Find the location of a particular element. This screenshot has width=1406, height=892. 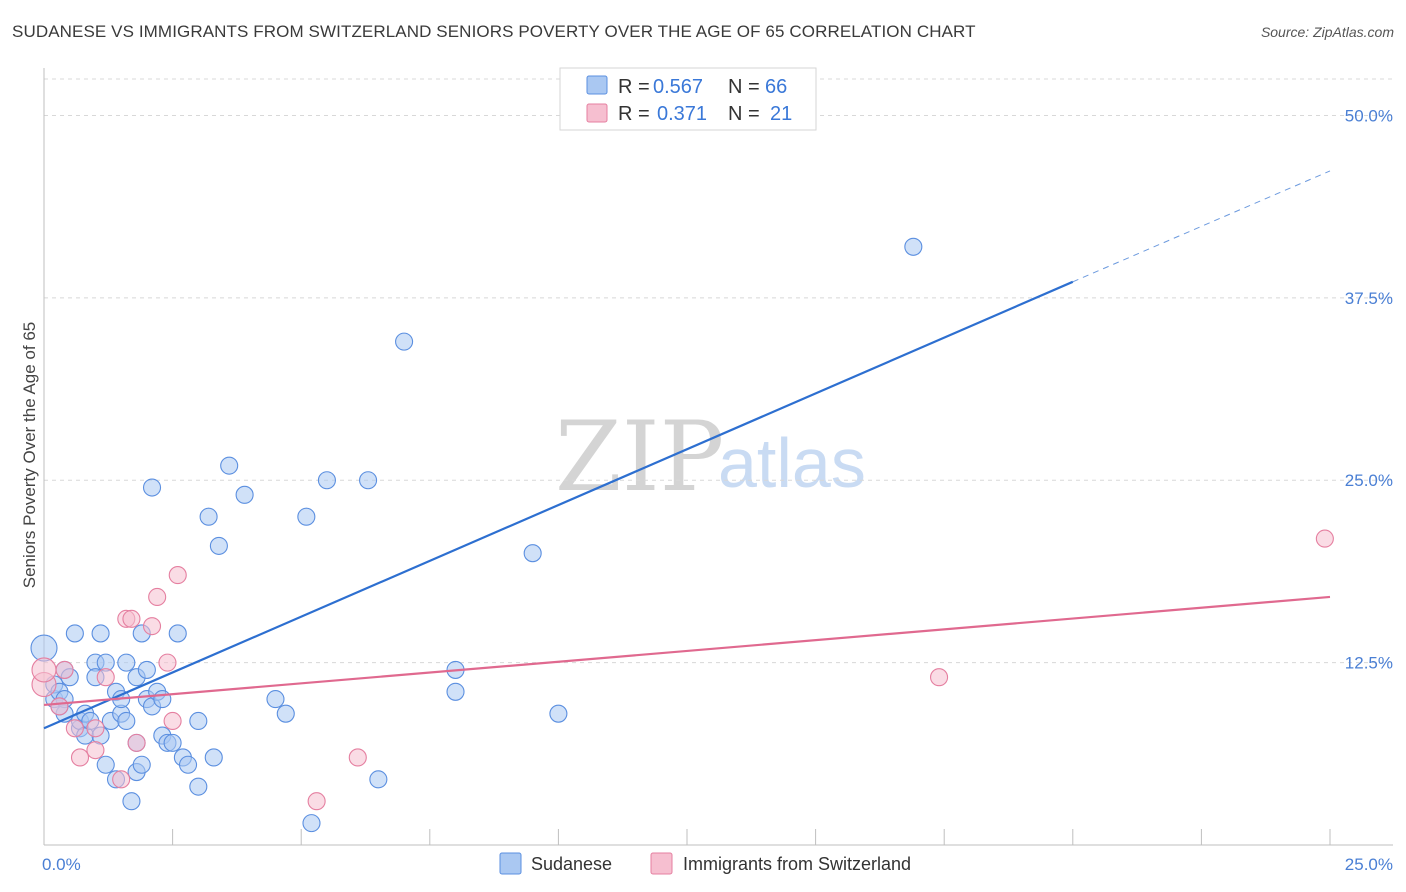

x-tick-label-max: 25.0% is located at coordinates (1369, 864).